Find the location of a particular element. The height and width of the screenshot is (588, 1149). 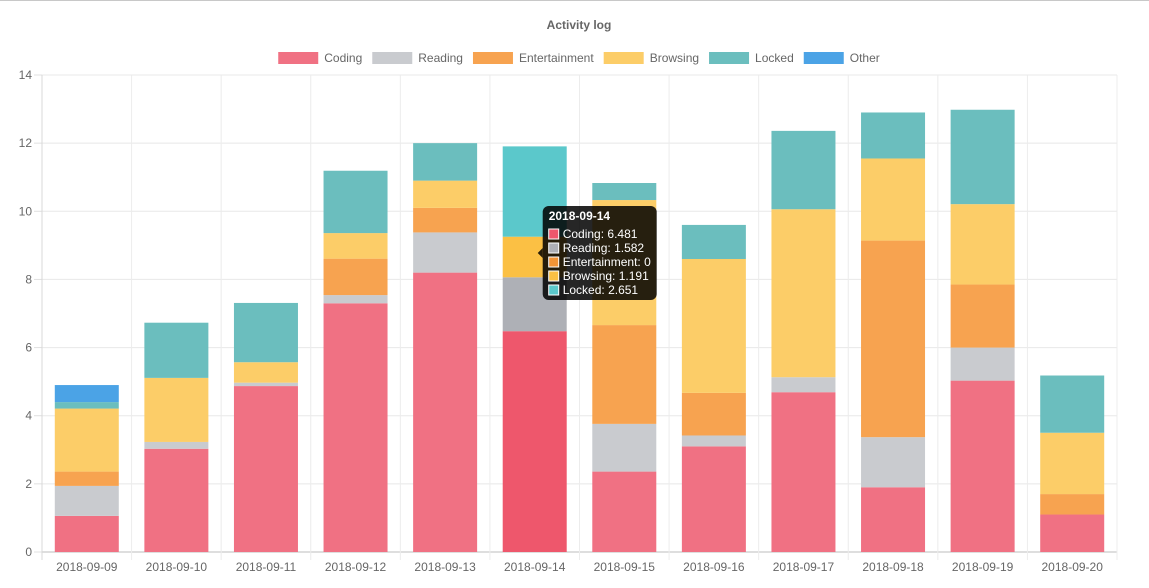

y-tick-label-2: 2 is located at coordinates (28, 484).